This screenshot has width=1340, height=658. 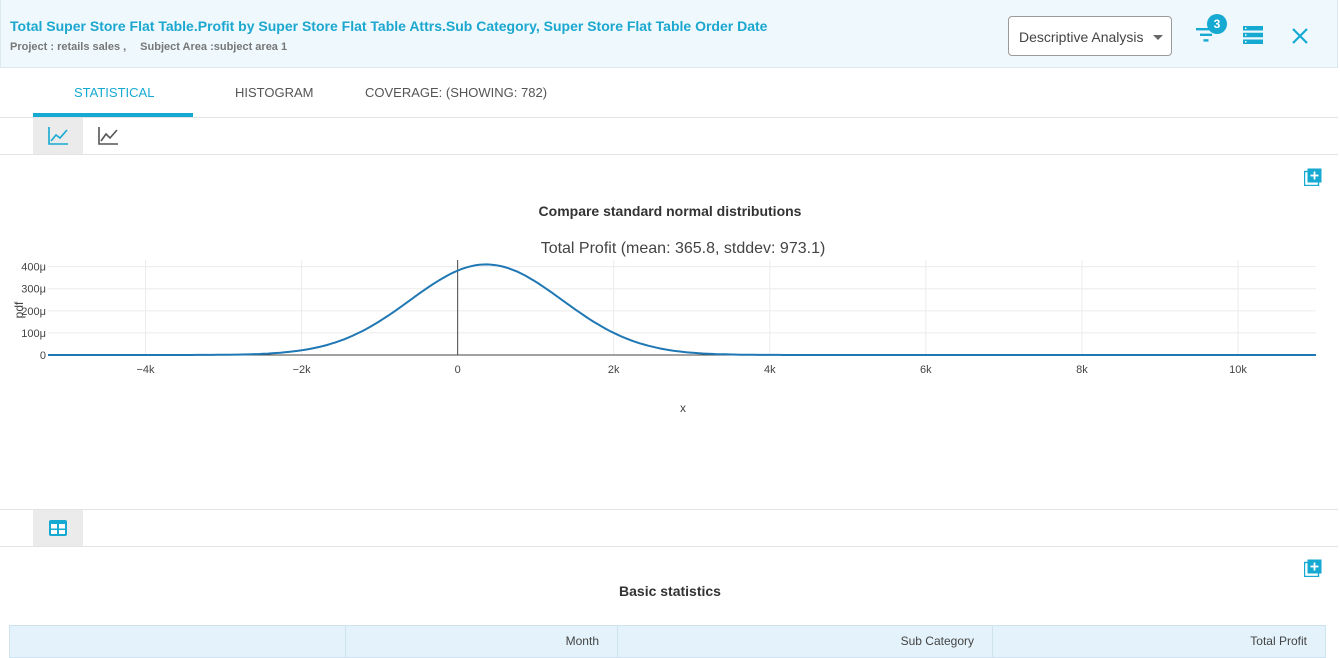 What do you see at coordinates (33, 334) in the screenshot?
I see `y-tick-label: 100μ` at bounding box center [33, 334].